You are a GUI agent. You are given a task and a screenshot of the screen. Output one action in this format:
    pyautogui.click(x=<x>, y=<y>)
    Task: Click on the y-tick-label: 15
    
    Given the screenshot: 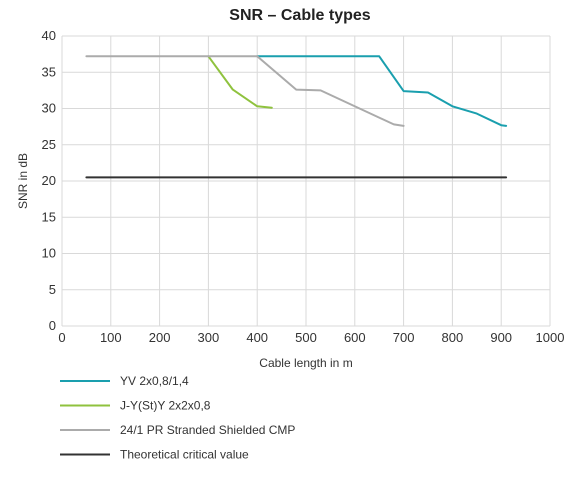 What is the action you would take?
    pyautogui.click(x=49, y=216)
    